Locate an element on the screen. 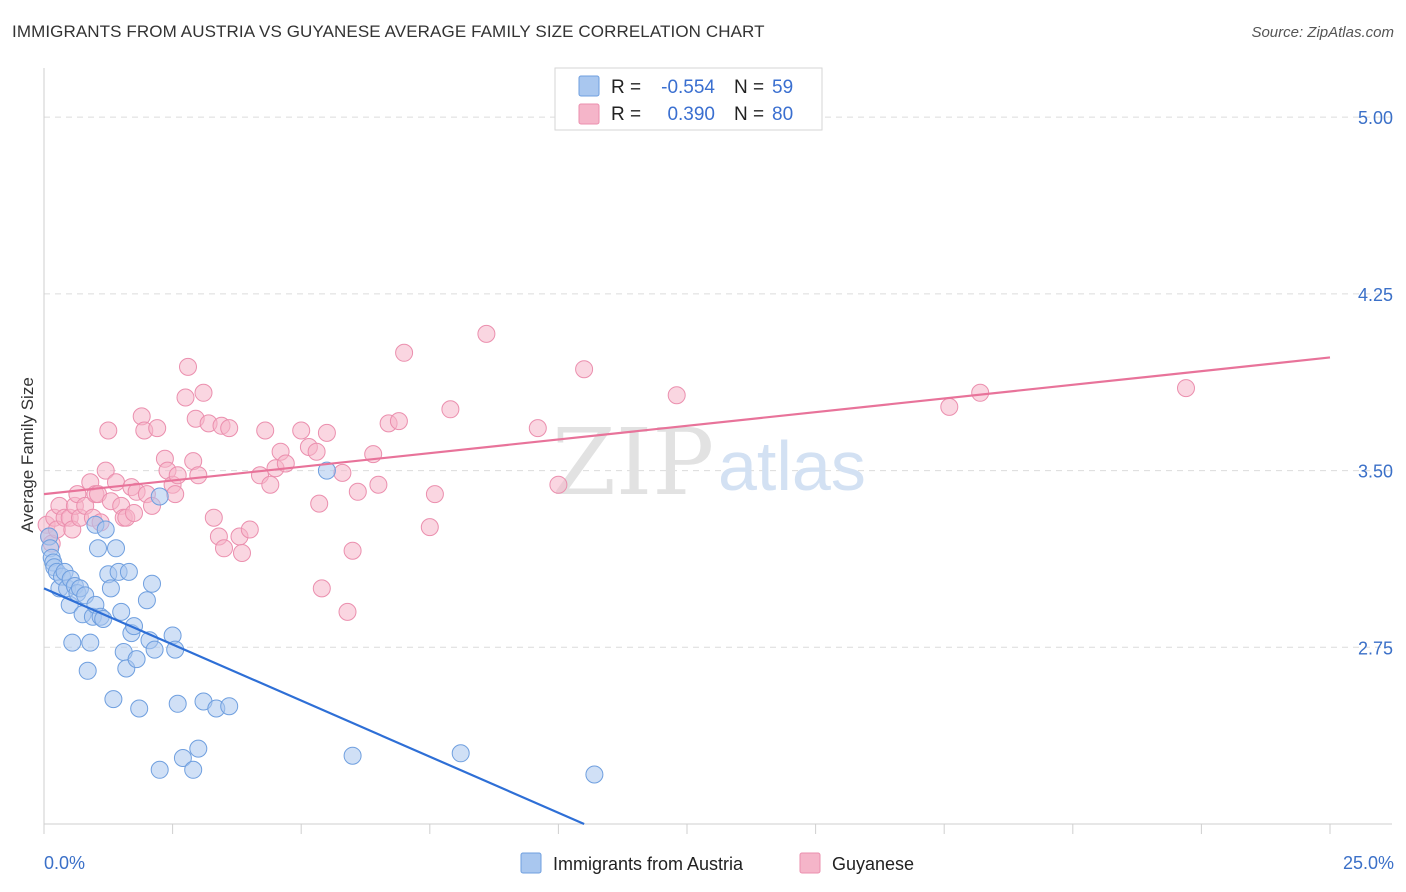  y-tick-label: 4.25 is located at coordinates (1375, 295).